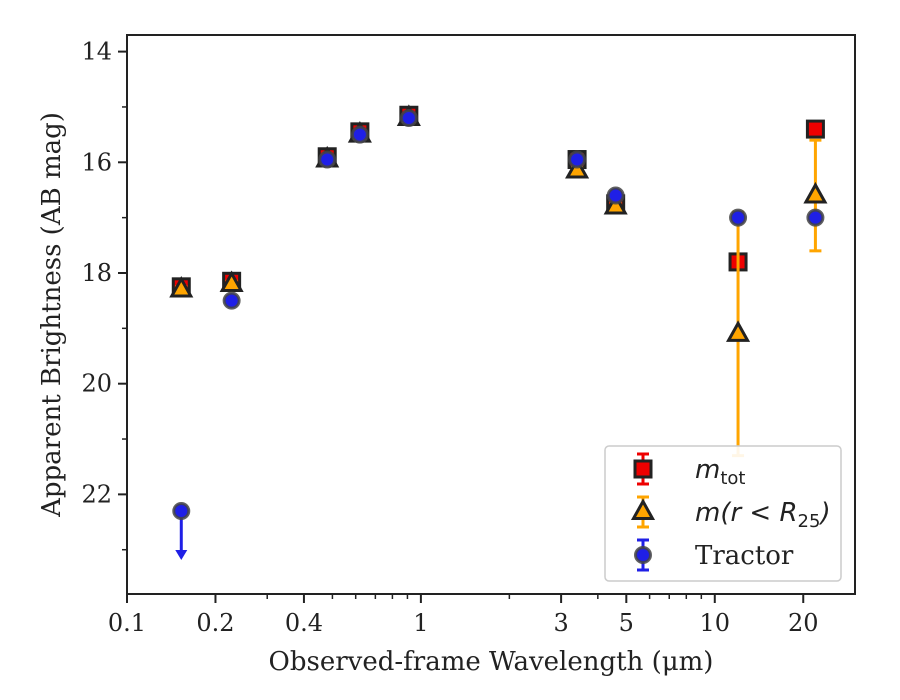 This screenshot has width=900, height=700. Describe the element at coordinates (689, 470) in the screenshot. I see `legend-entry: mtot` at that location.